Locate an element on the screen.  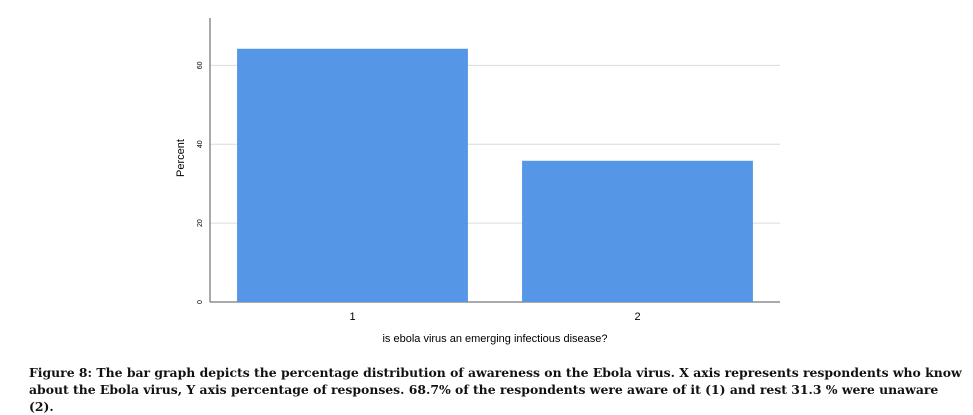
y-tick-label: 20 is located at coordinates (200, 223).